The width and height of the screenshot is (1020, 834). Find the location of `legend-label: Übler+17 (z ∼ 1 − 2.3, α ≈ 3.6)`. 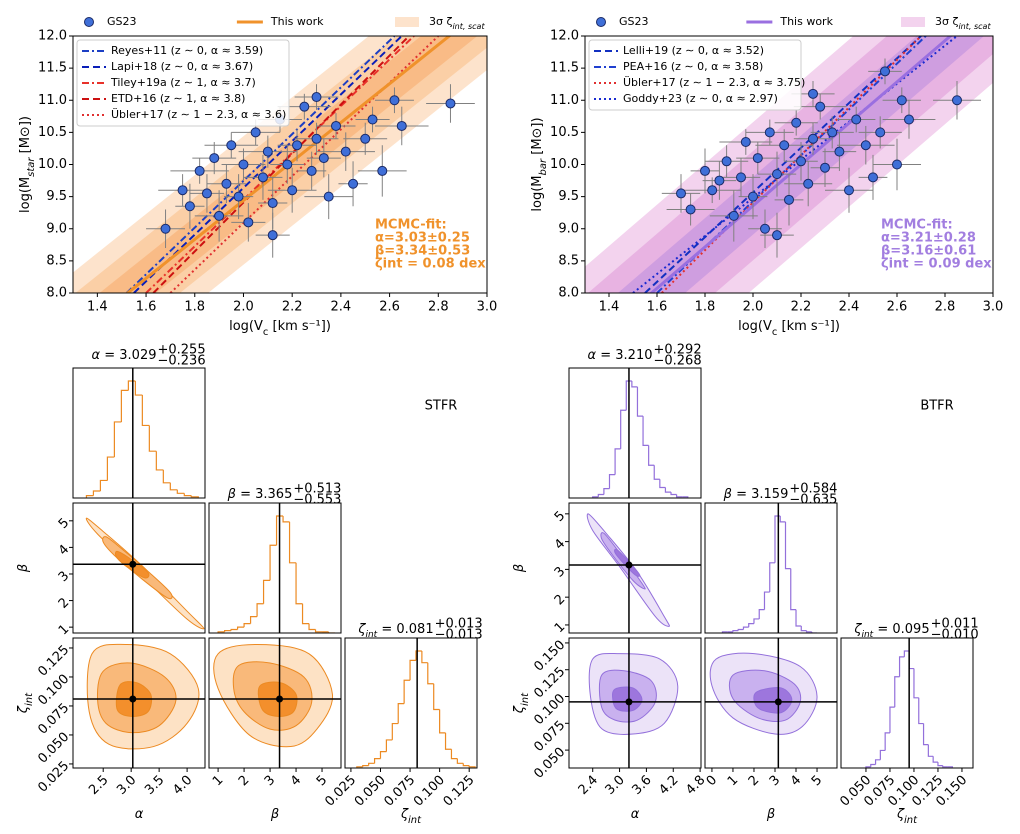

legend-label: Übler+17 (z ∼ 1 − 2.3, α ≈ 3.6) is located at coordinates (198, 114).